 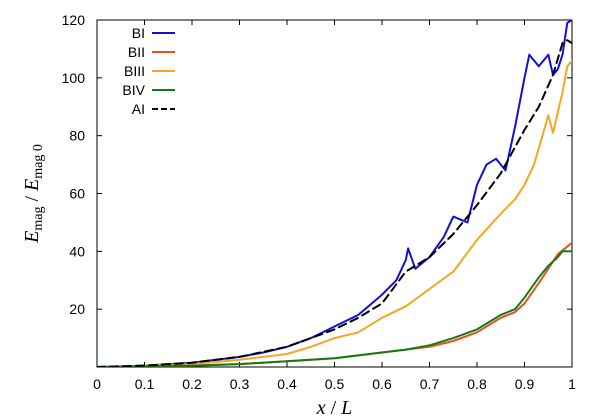 What do you see at coordinates (74, 20) in the screenshot?
I see `y-tick-label: 120` at bounding box center [74, 20].